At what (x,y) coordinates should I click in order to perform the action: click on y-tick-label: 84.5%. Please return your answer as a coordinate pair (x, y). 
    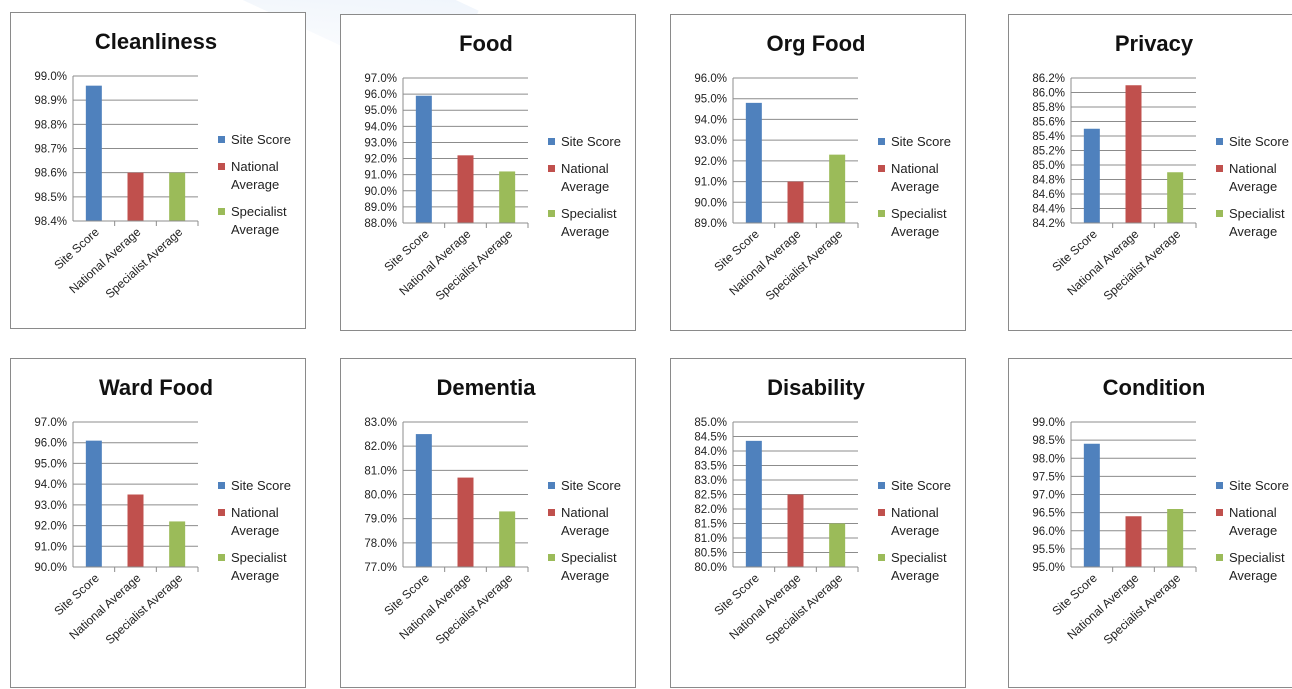
    Looking at the image, I should click on (710, 438).